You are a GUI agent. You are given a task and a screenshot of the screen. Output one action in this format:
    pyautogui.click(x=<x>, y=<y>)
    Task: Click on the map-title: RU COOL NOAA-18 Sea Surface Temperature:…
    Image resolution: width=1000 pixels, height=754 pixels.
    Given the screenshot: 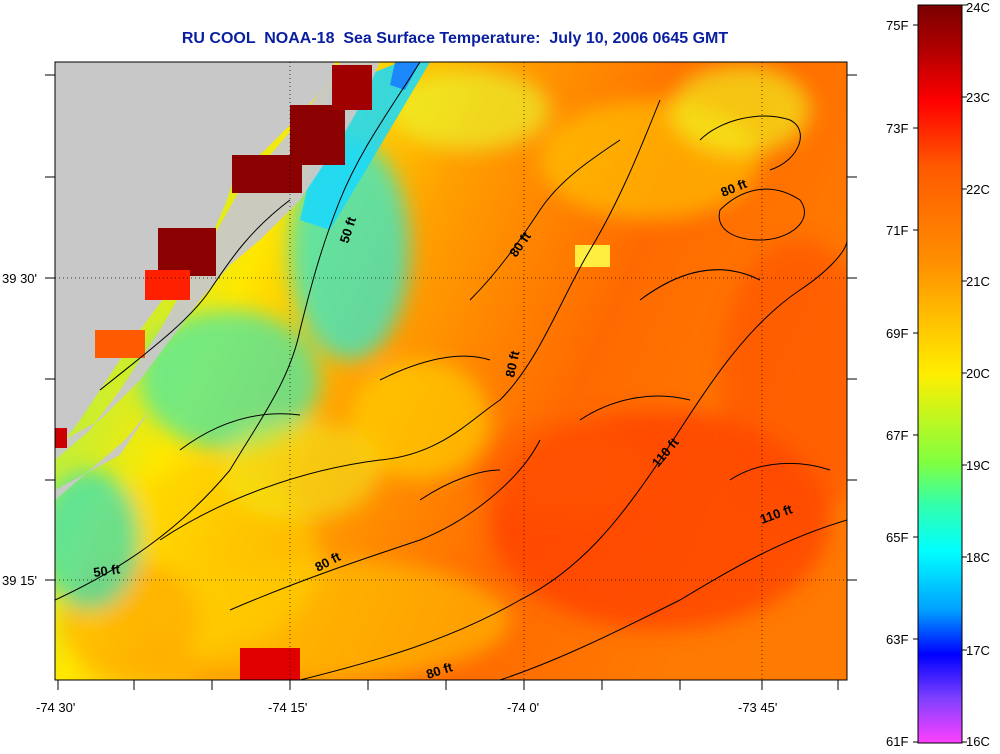 What is the action you would take?
    pyautogui.click(x=455, y=38)
    